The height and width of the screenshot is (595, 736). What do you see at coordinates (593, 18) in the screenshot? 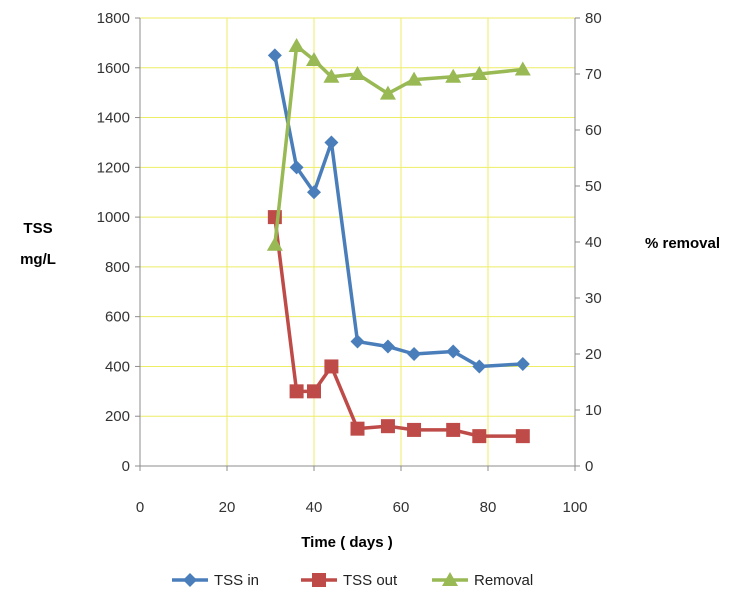
I see `y2-tick-label: 80` at bounding box center [593, 18].